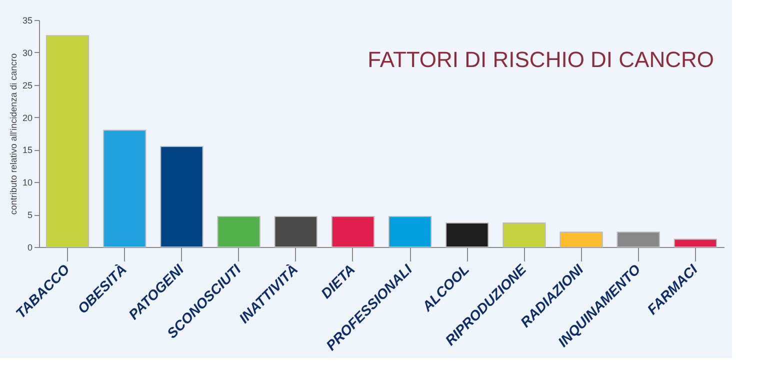  I want to click on text: FATTORI DI RISCHIO DI CANCRO, so click(541, 59).